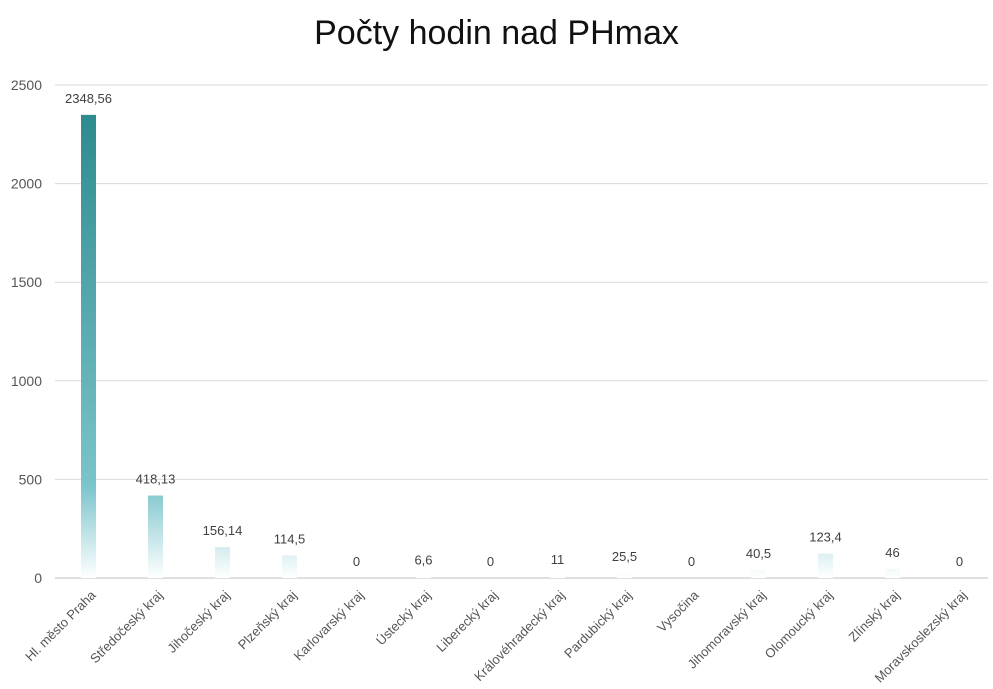 This screenshot has width=993, height=689. What do you see at coordinates (496, 33) in the screenshot?
I see `chart-title: Počty hodin nad PHmax` at bounding box center [496, 33].